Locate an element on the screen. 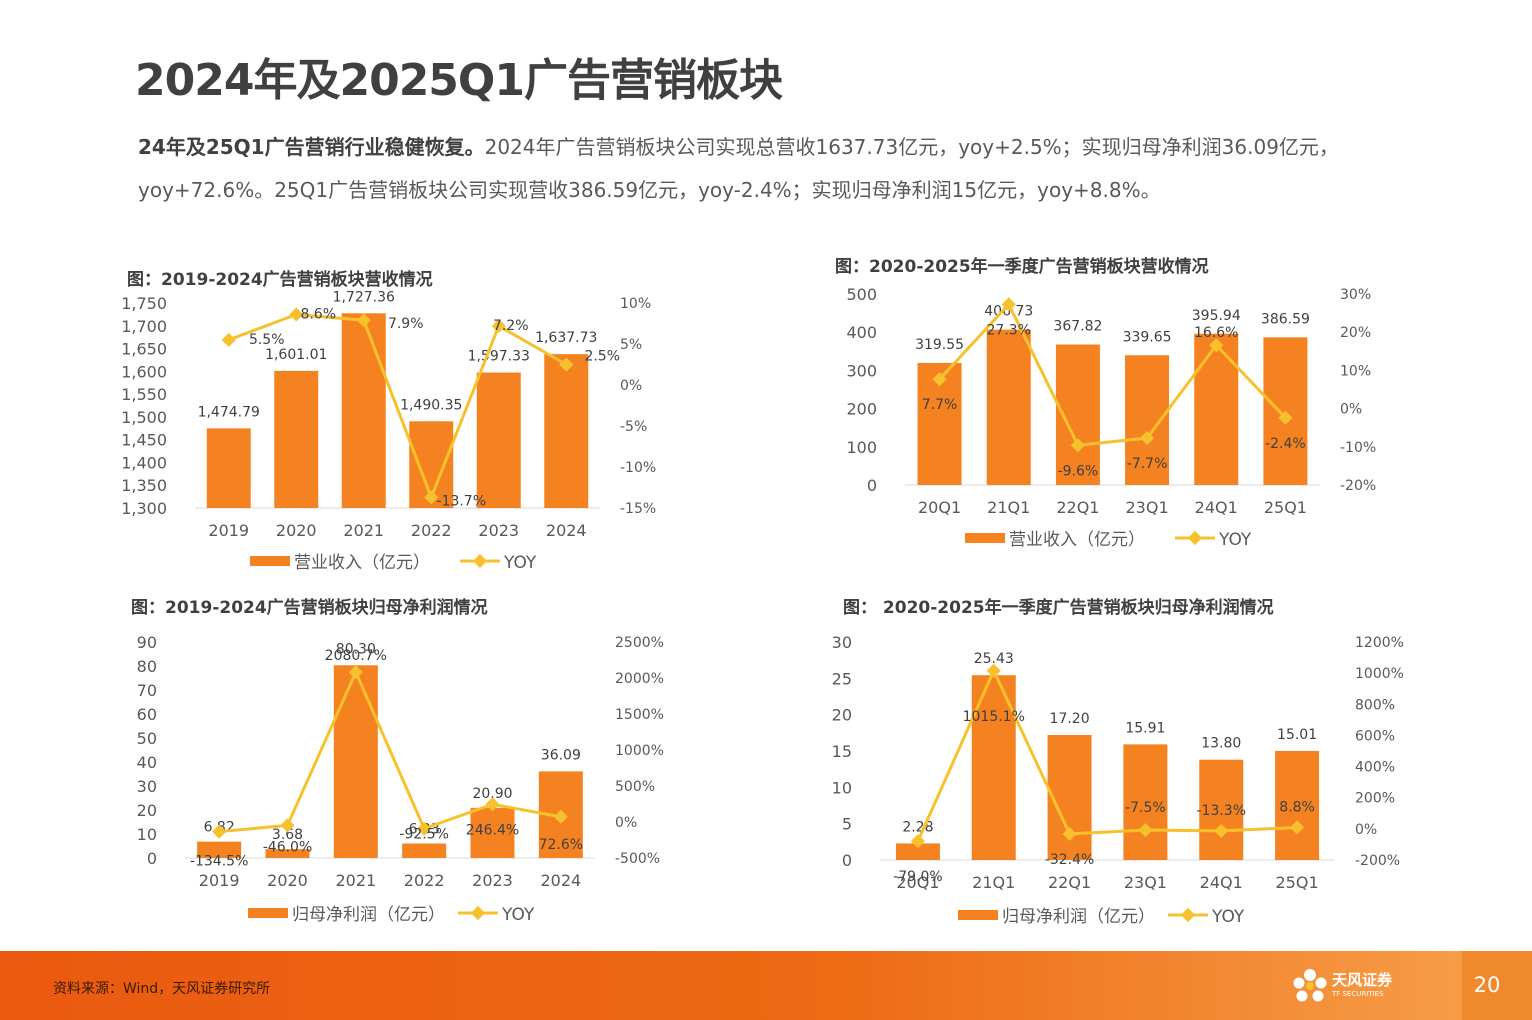 This screenshot has width=1532, height=1020. chart-2-title: 图：2020-2025年一季度广告营销板块营收情况 is located at coordinates (1022, 267).